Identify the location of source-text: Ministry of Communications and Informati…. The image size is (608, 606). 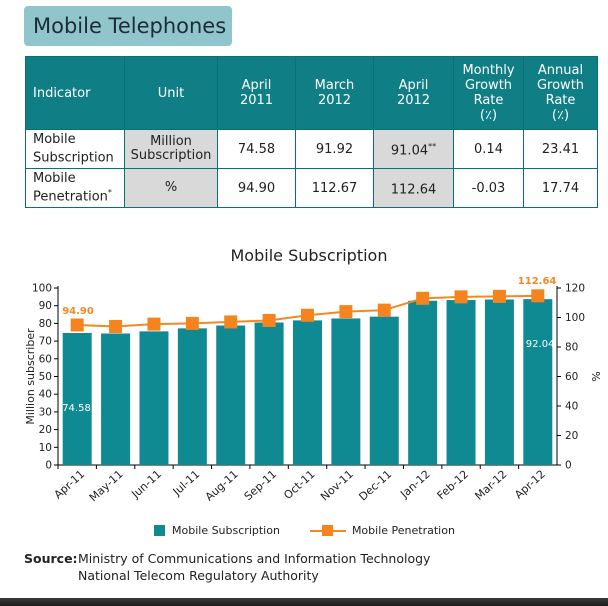
(254, 558).